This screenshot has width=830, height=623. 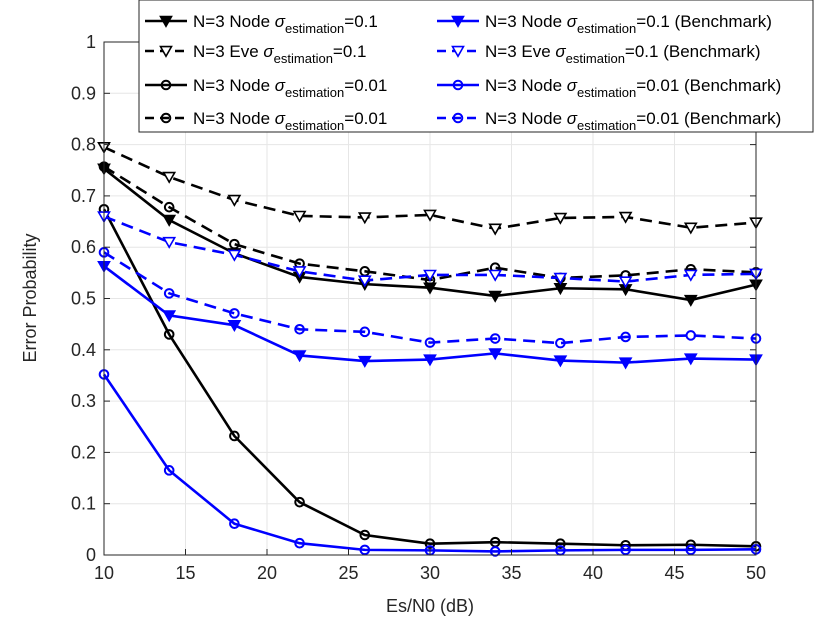 I want to click on x-tick-label: 50, so click(x=756, y=573).